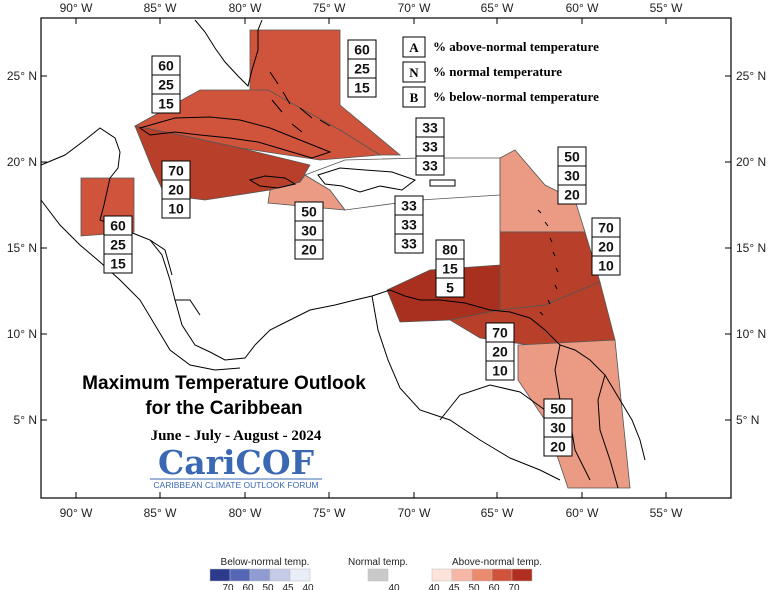 The width and height of the screenshot is (768, 590). Describe the element at coordinates (378, 562) in the screenshot. I see `legend-normal-label: Normal temp.` at that location.